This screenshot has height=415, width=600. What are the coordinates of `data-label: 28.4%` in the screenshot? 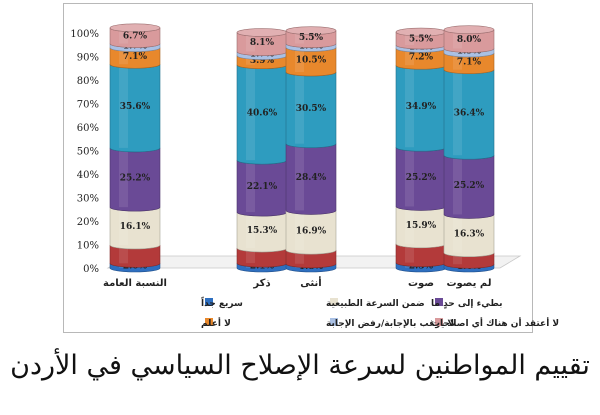 It's located at (311, 178).